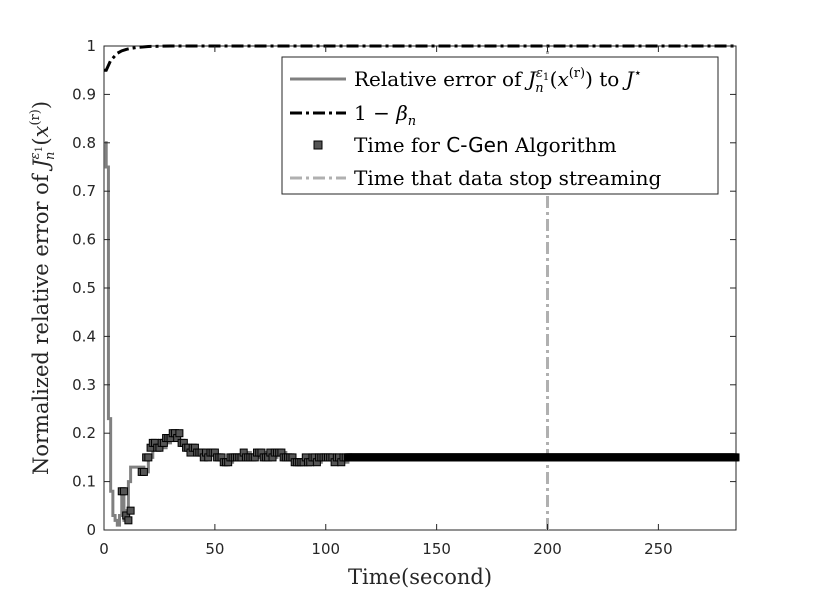 The height and width of the screenshot is (595, 814). I want to click on legend-box, so click(500, 125).